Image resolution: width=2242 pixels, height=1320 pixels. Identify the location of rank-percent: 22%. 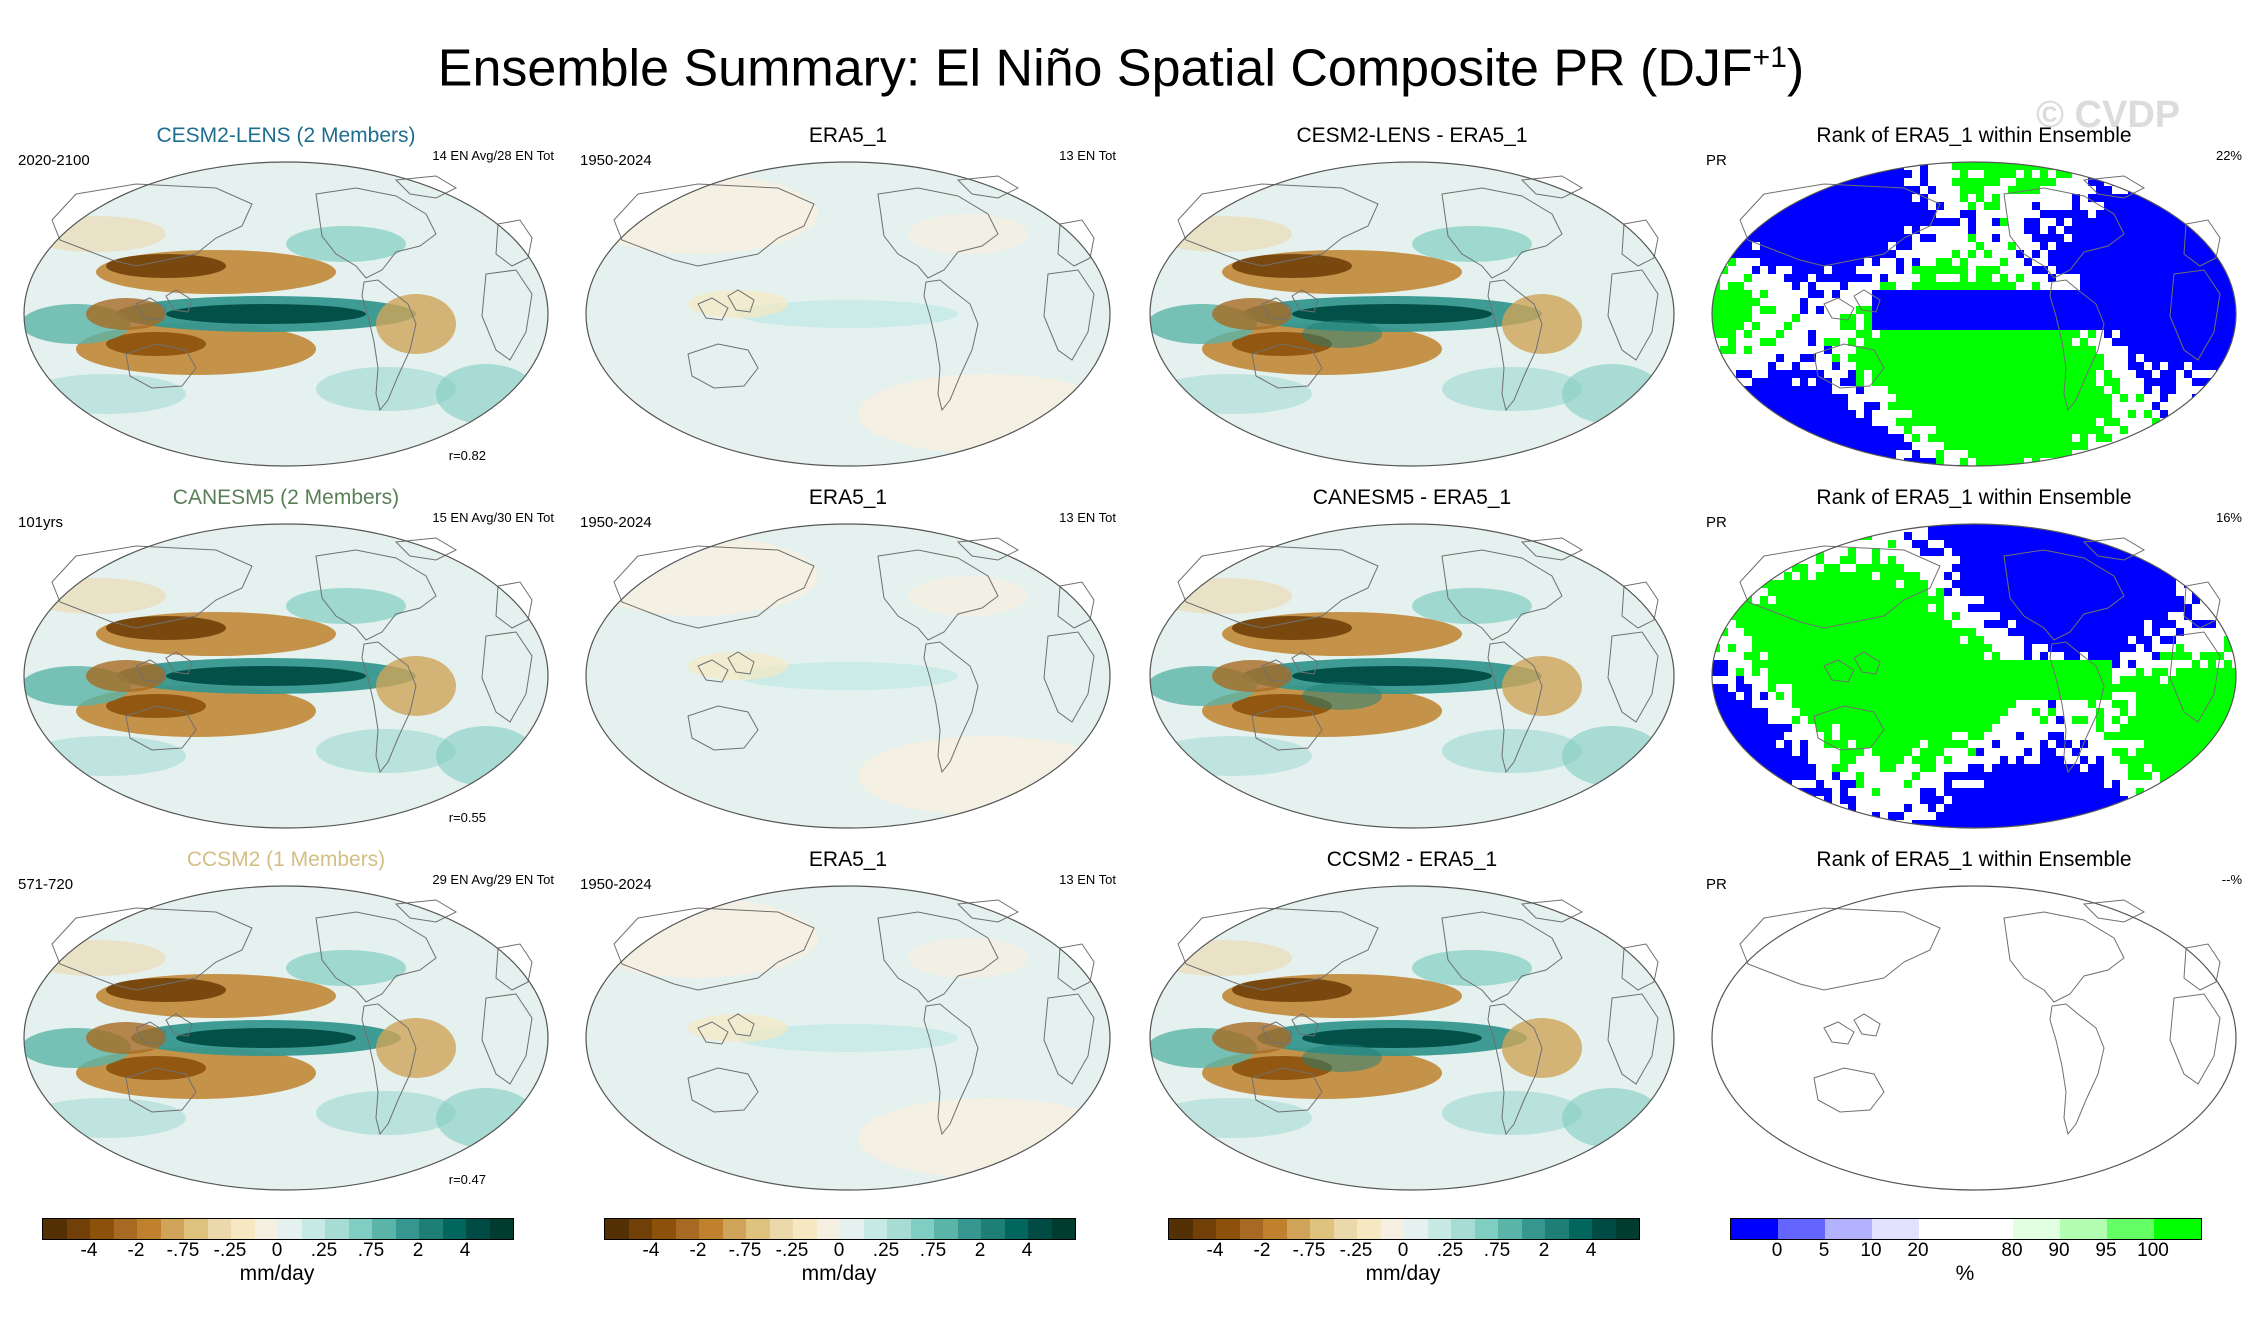
(2228, 155).